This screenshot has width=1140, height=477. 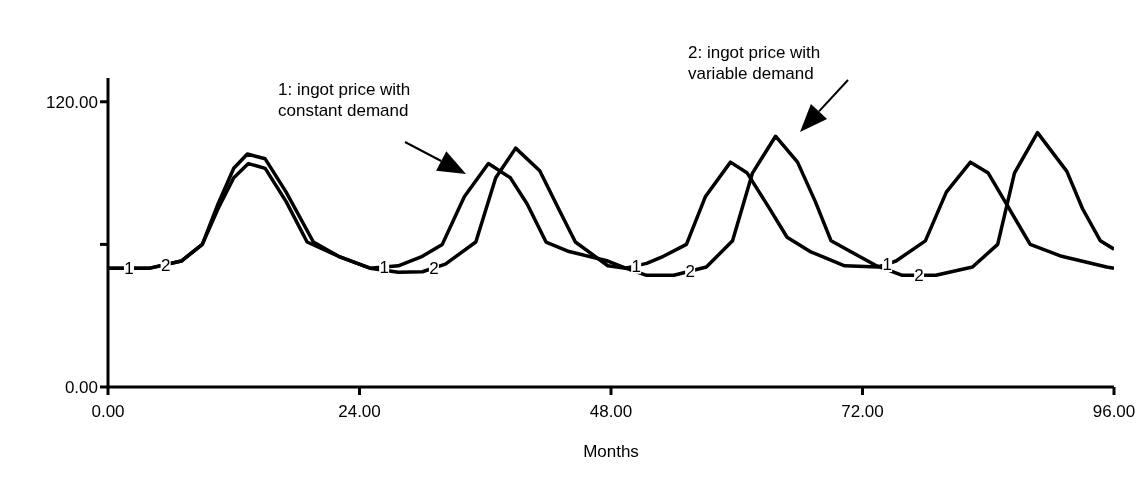 I want to click on x-tick-label: 48.00, so click(x=611, y=412).